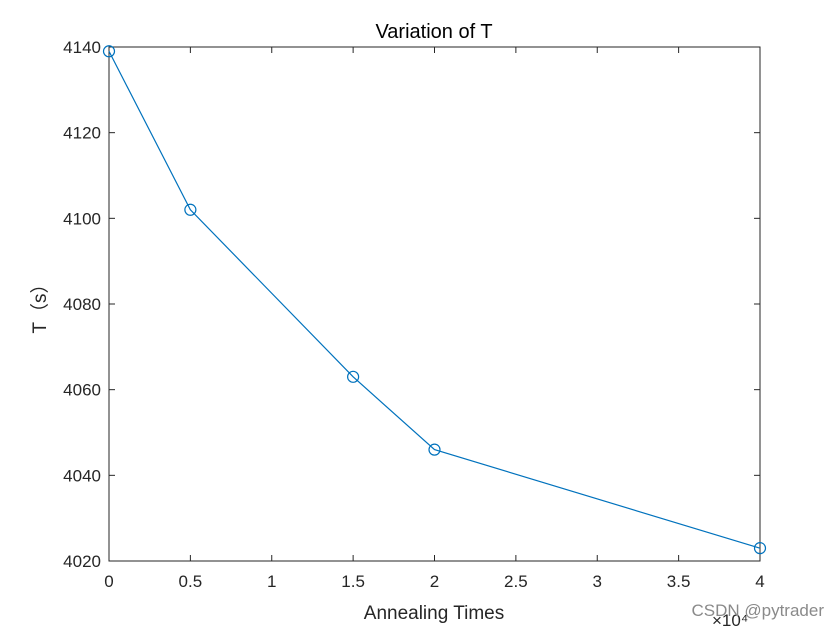  I want to click on x-axis-exponent: ×10⁴, so click(730, 620).